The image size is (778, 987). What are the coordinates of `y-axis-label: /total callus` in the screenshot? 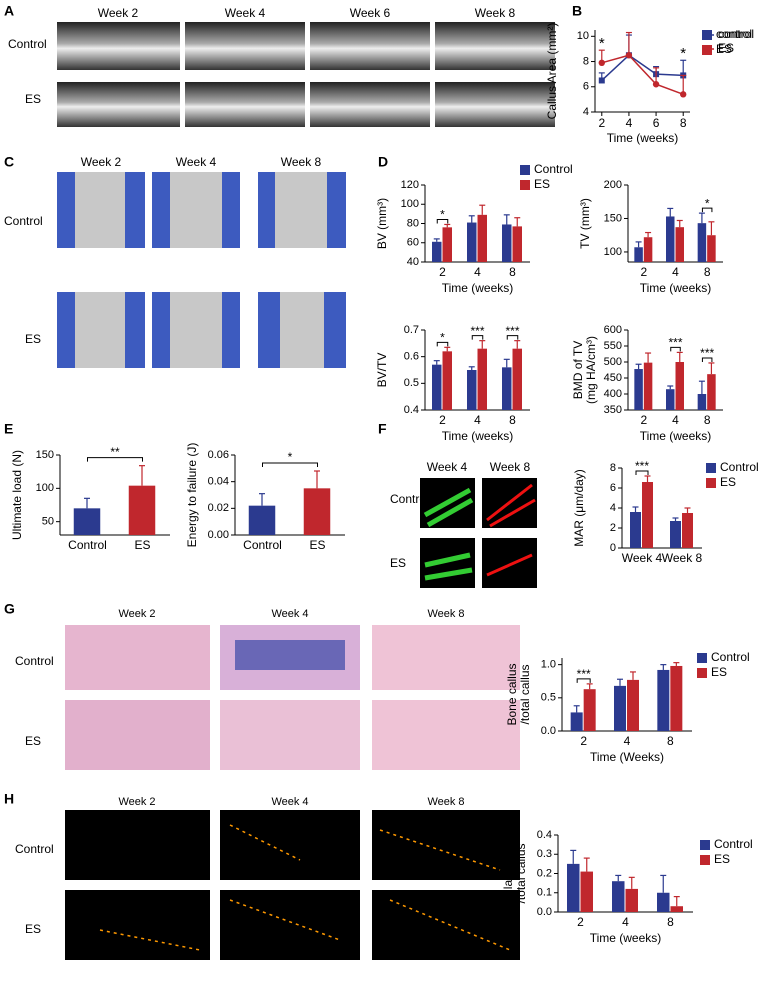 It's located at (525, 694).